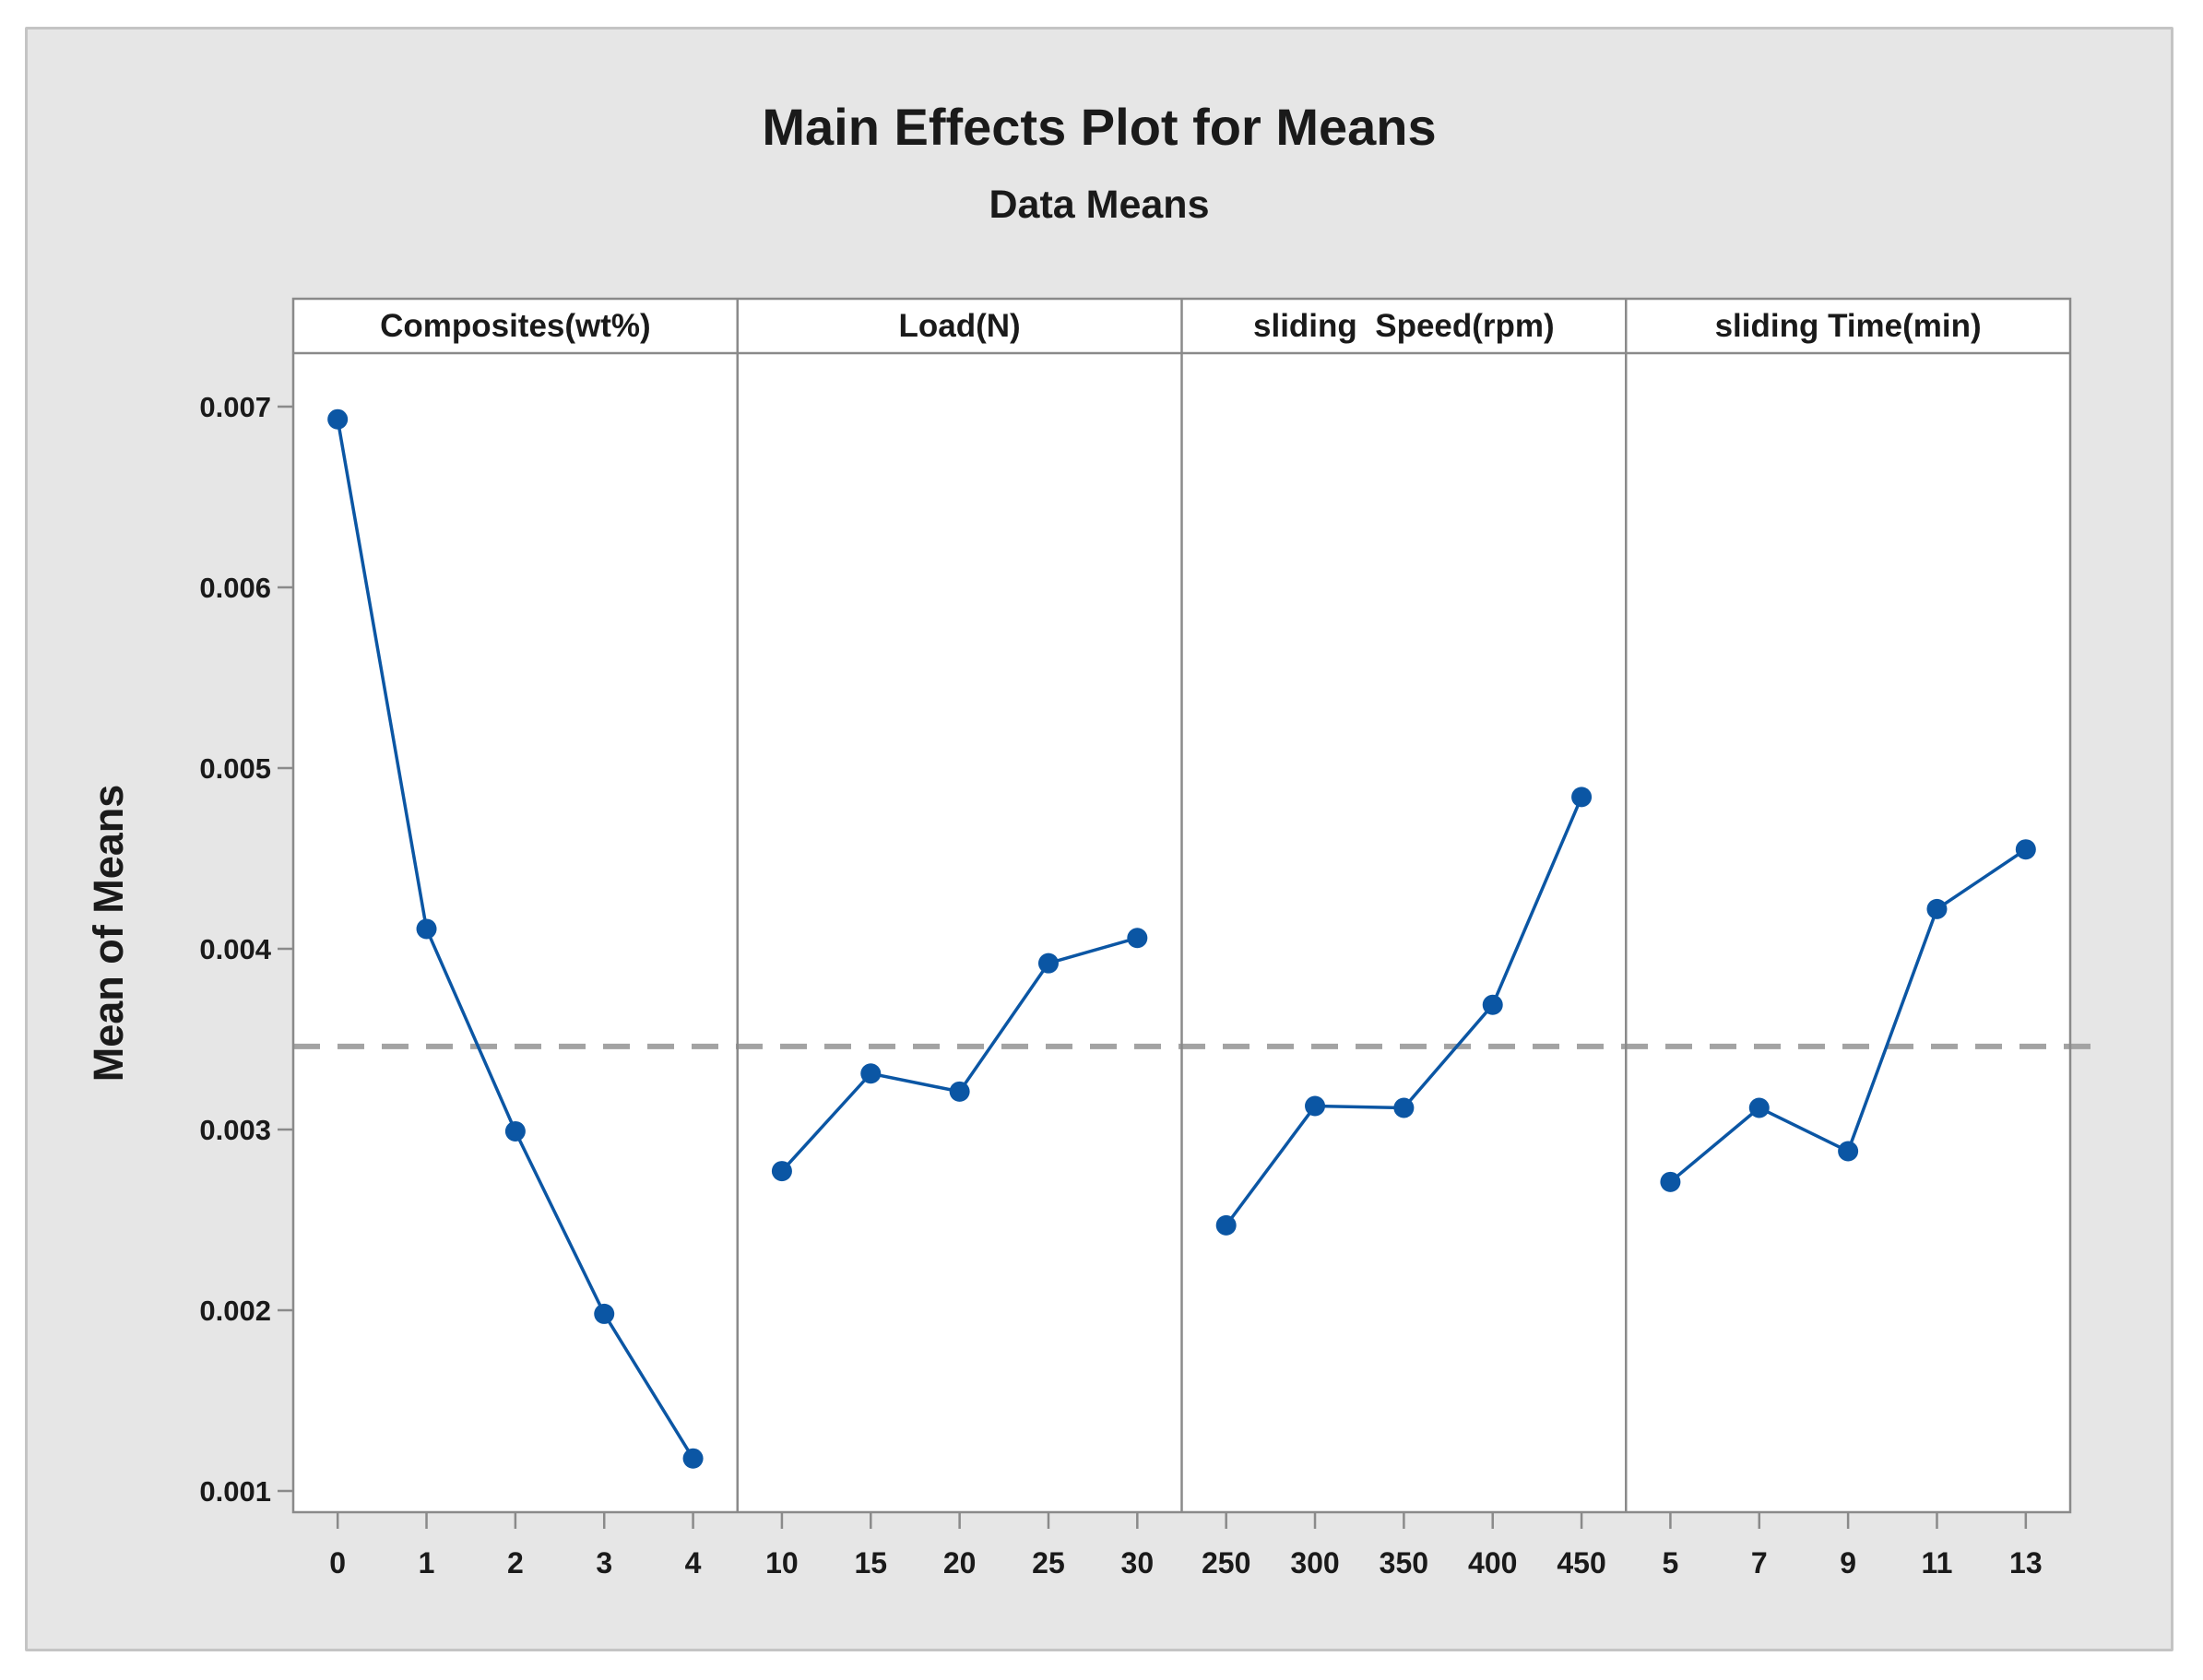 The width and height of the screenshot is (2203, 1680). I want to click on y-tick-label: 0.003, so click(235, 1130).